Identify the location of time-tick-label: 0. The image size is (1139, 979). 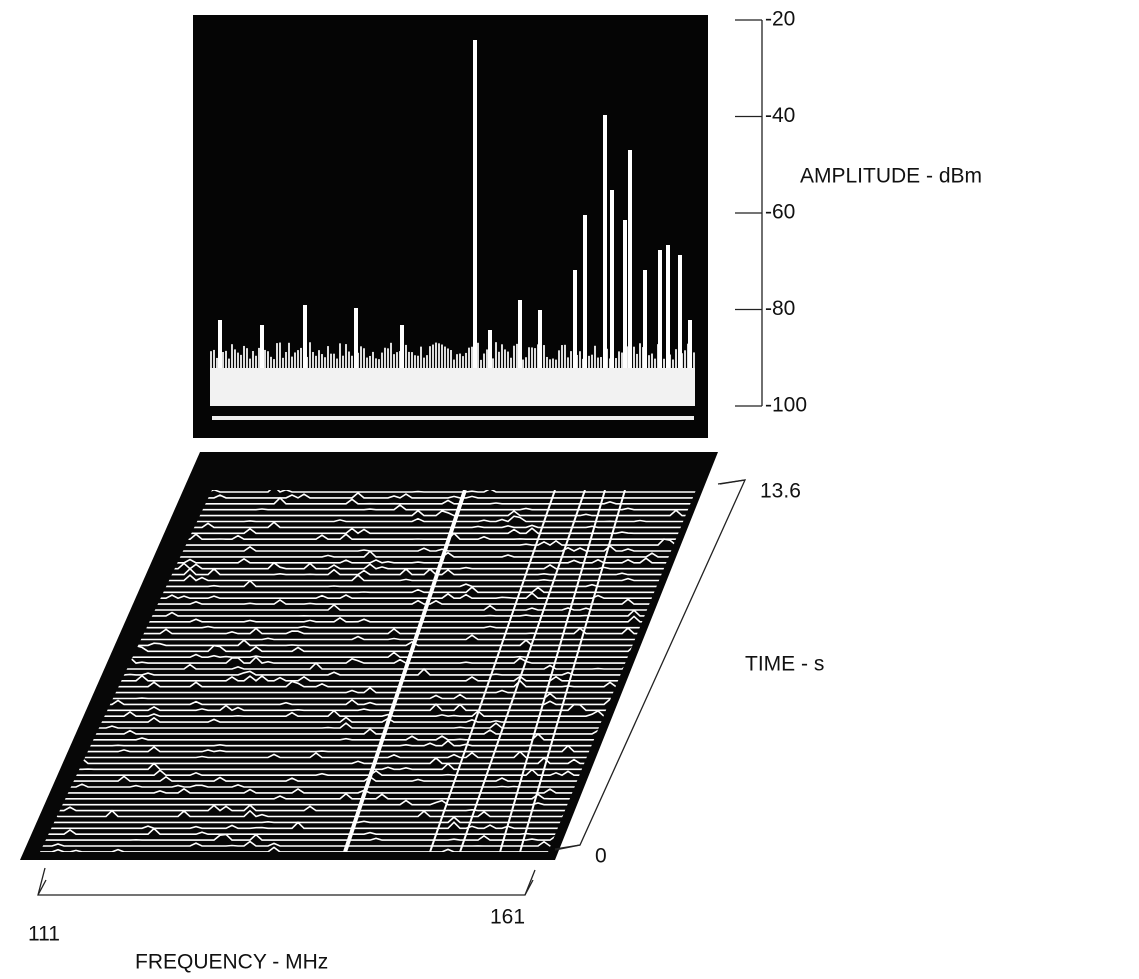
(601, 856).